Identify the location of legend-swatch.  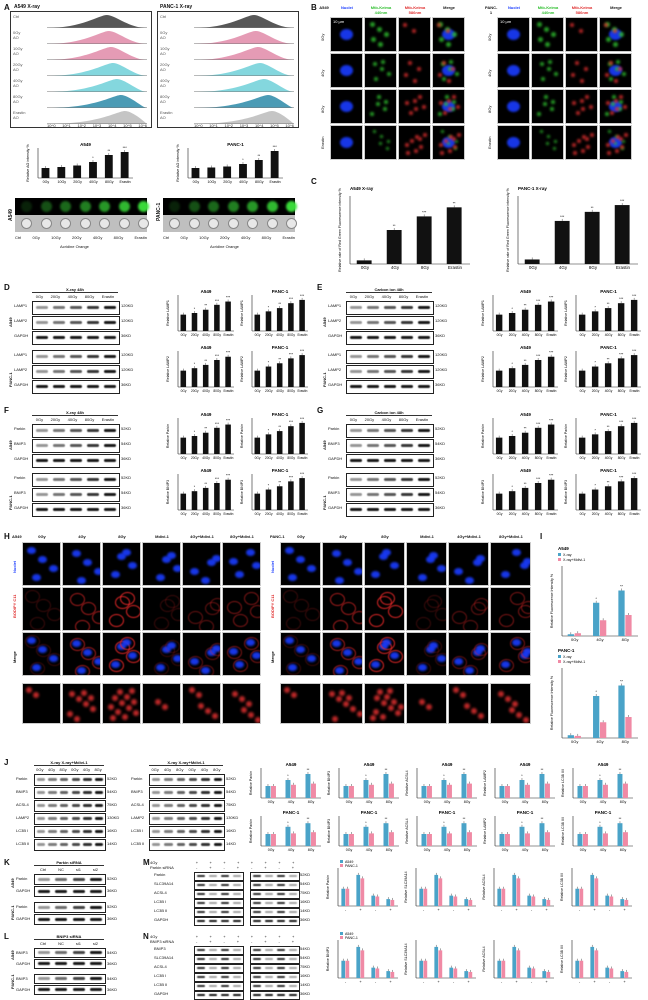
(559, 559).